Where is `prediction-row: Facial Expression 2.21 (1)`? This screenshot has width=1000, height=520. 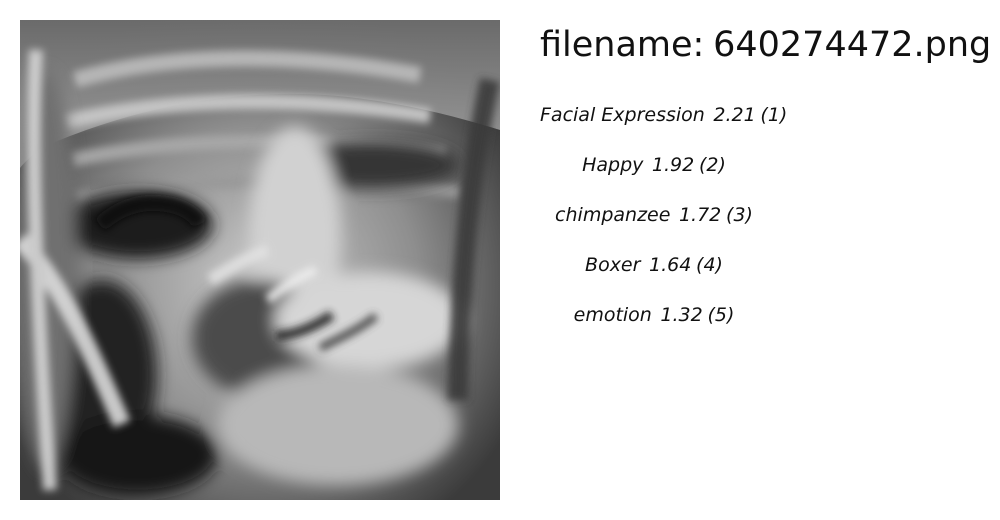 prediction-row: Facial Expression 2.21 (1) is located at coordinates (663, 127).